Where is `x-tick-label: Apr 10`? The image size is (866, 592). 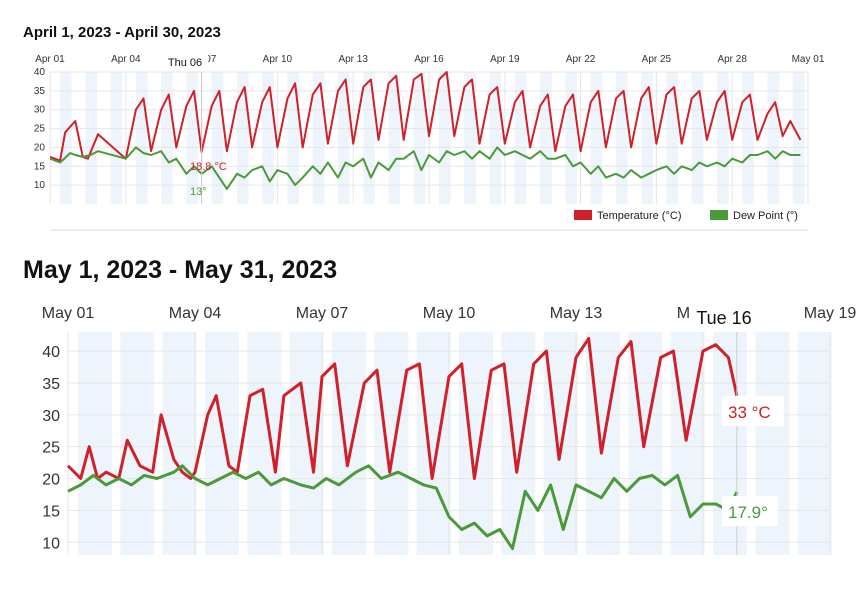
x-tick-label: Apr 10 is located at coordinates (278, 59).